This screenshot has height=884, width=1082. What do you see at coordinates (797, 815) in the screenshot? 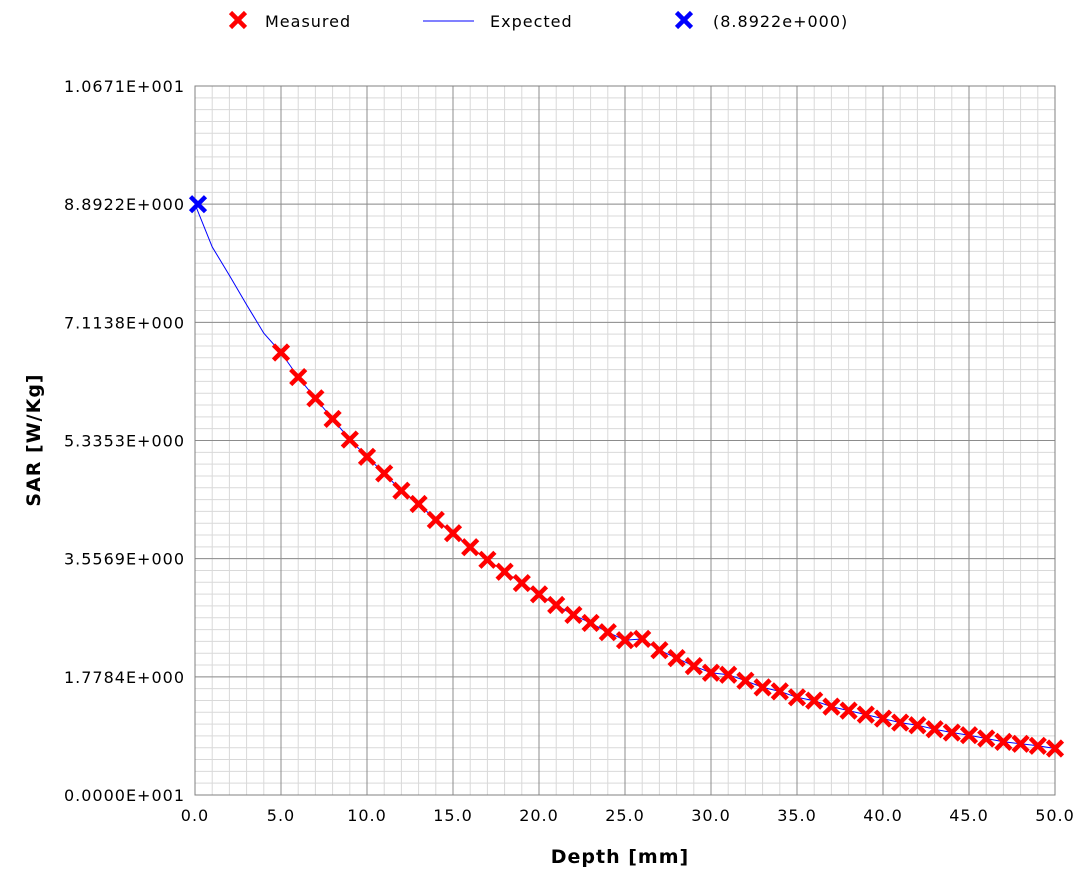
I see `x-tick-label: 35.0` at bounding box center [797, 815].